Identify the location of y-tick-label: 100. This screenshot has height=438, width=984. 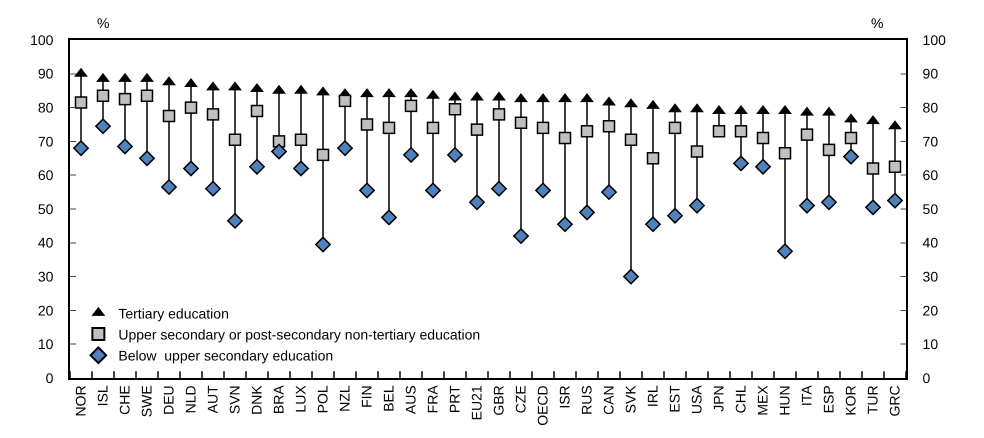
(42, 40).